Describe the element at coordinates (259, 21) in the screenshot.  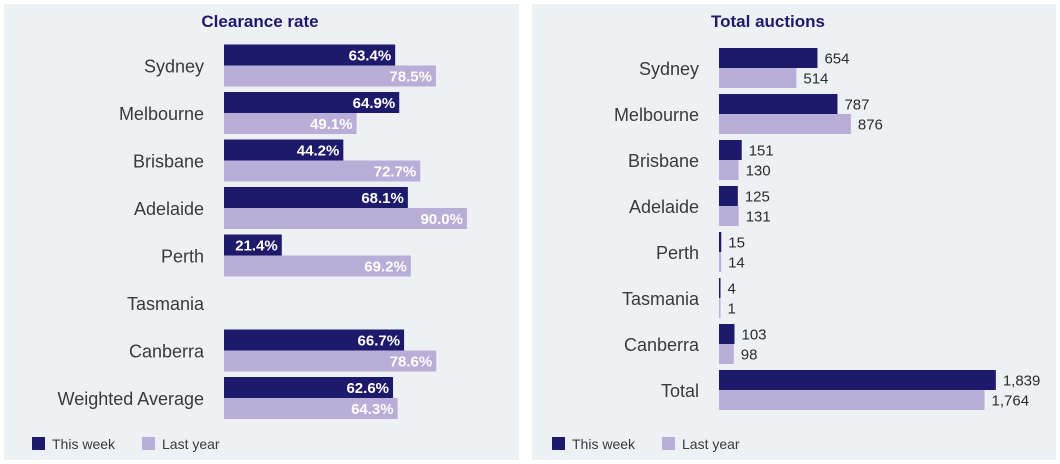
I see `chart-title: Clearance rate` at that location.